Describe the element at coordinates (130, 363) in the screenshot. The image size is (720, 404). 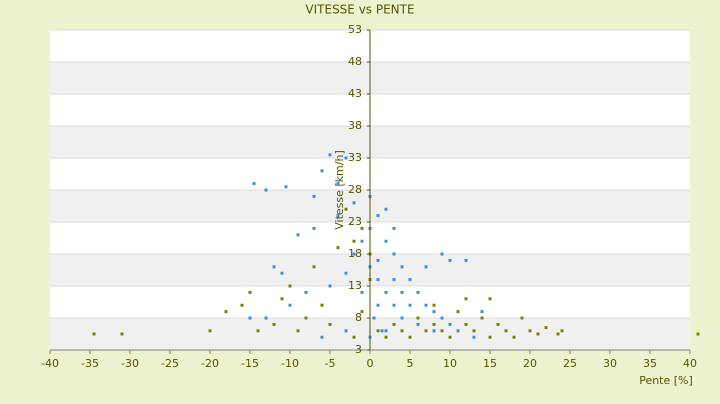
I see `x-tick-label: -30` at that location.